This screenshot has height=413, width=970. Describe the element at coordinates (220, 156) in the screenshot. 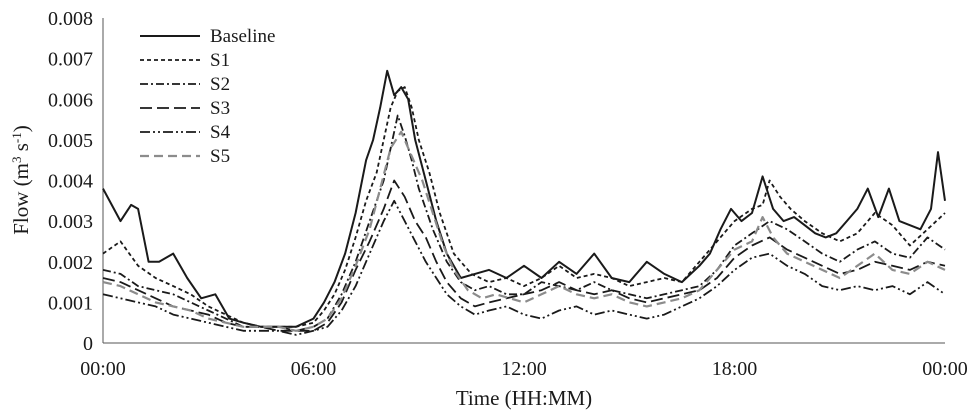

I see `legend-label-s5: S5` at that location.